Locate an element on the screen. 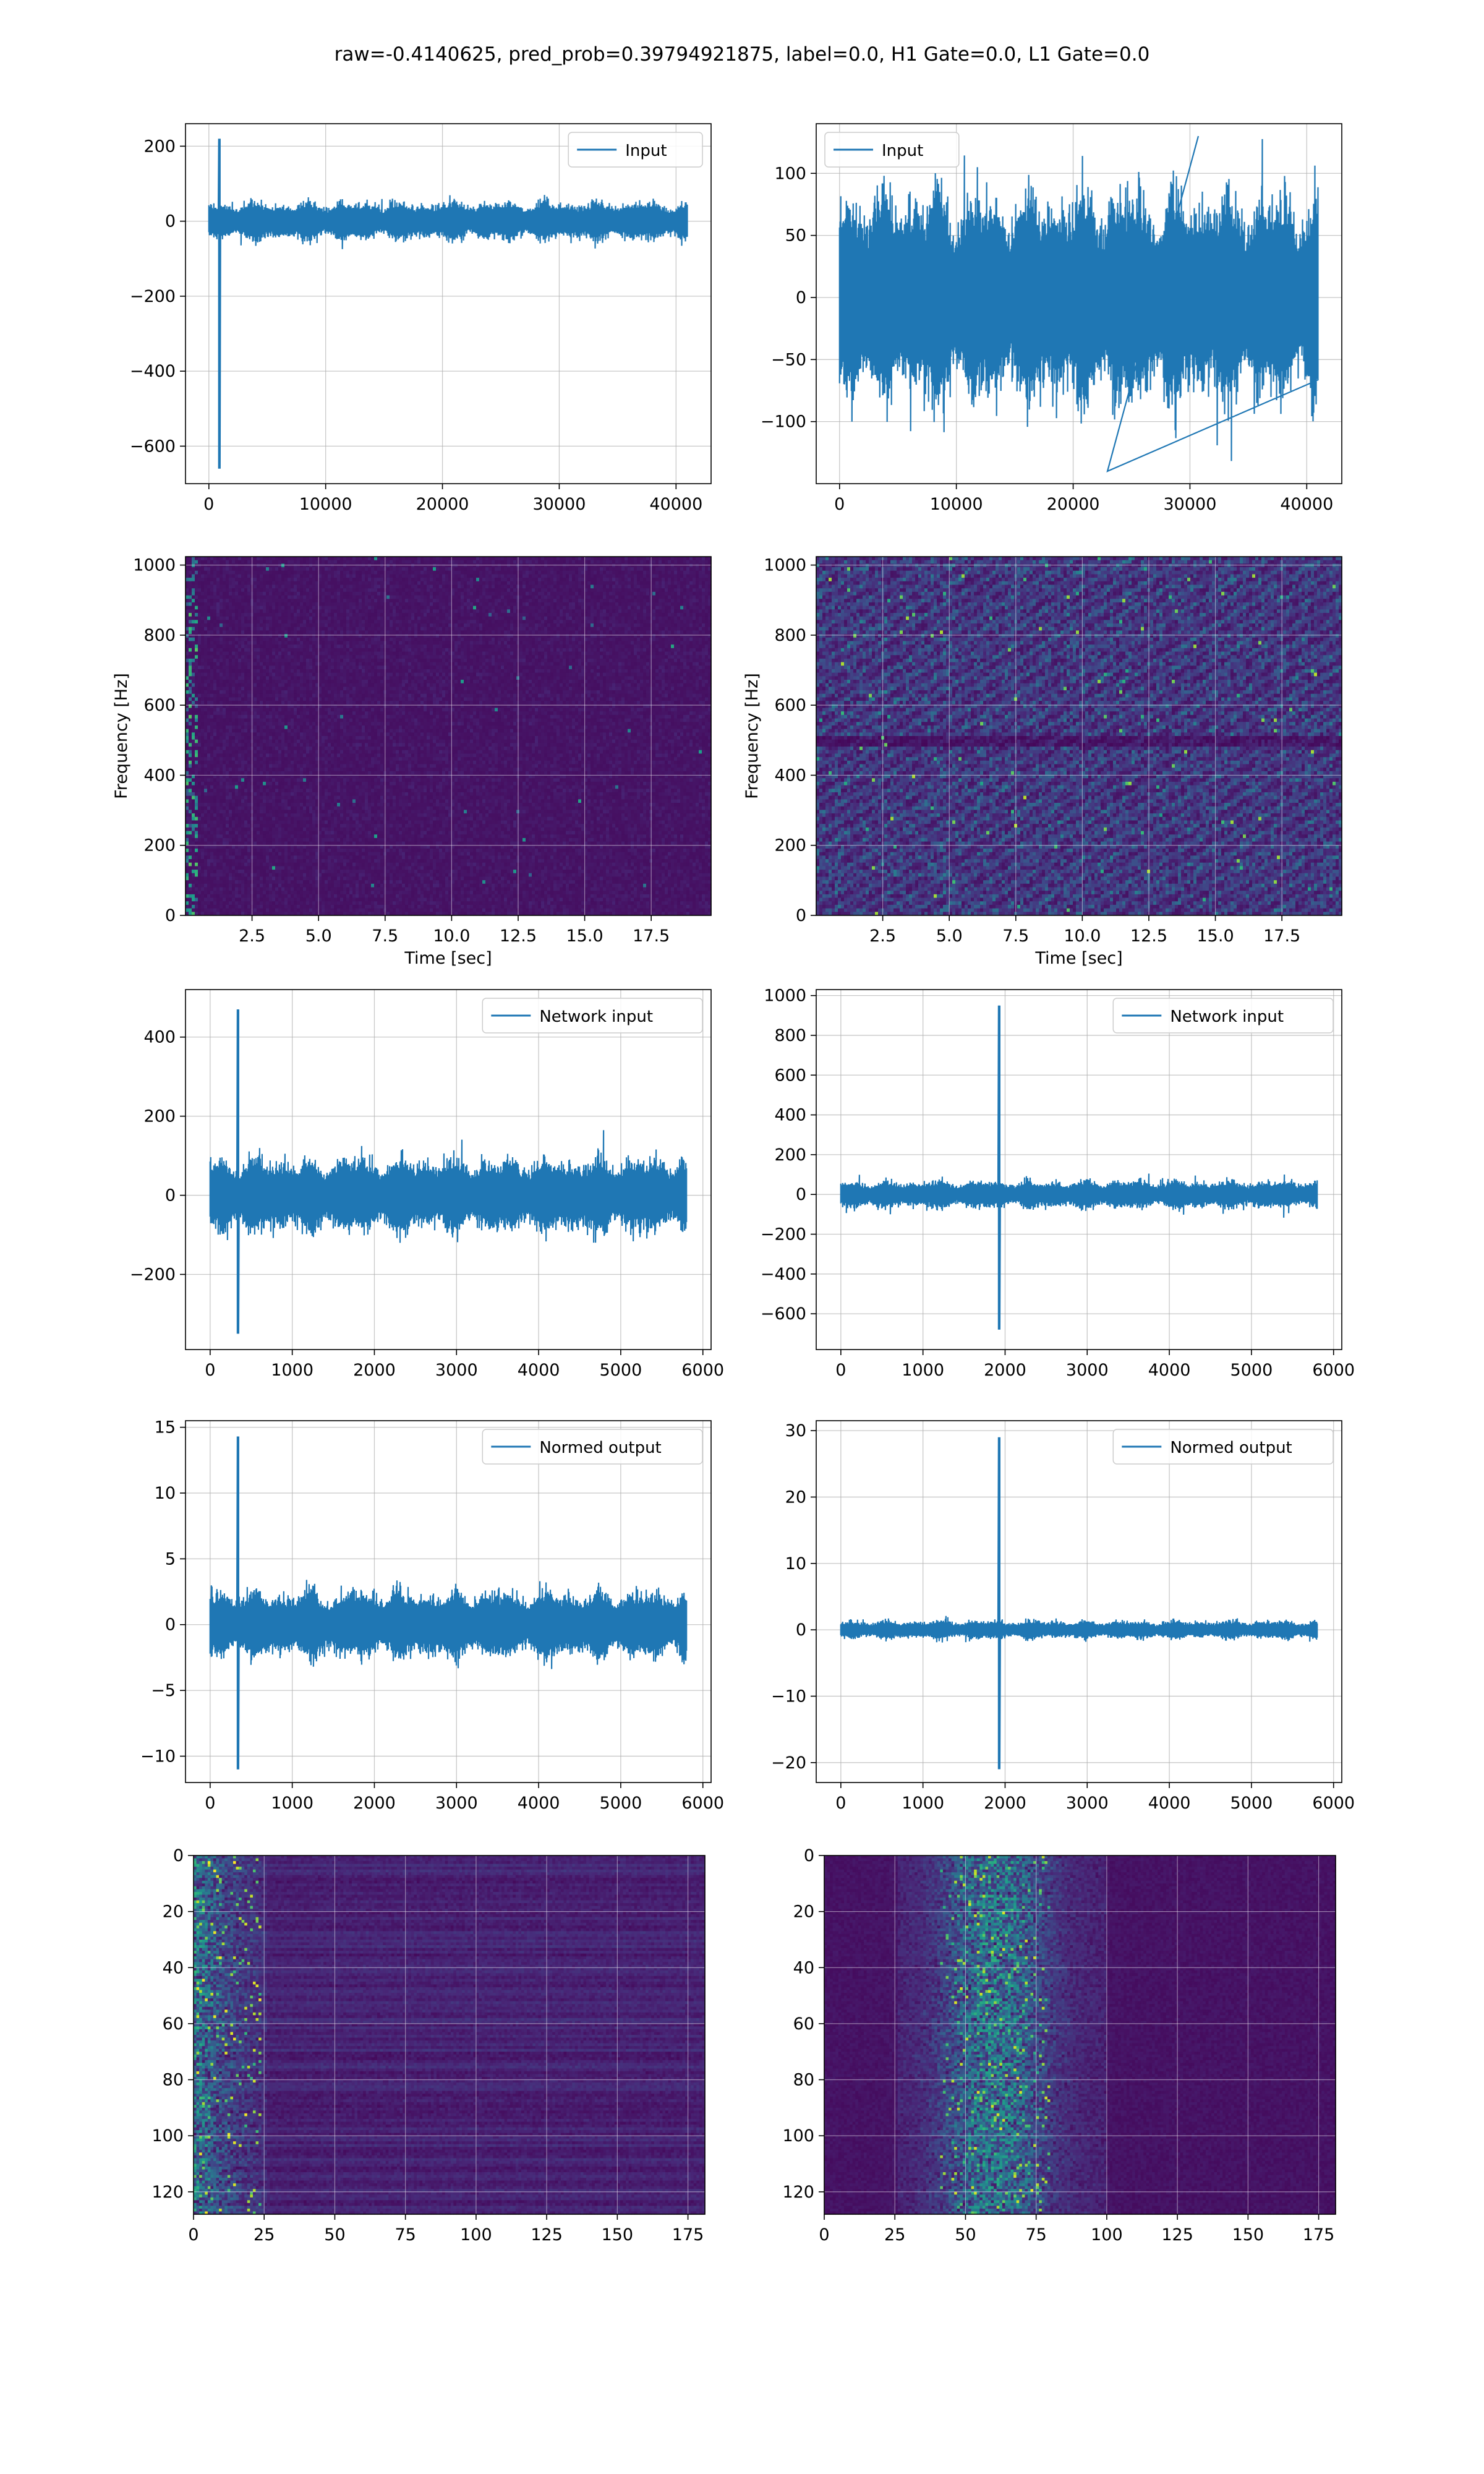 Image resolution: width=1484 pixels, height=2474 pixels. x-tick-label: 150 is located at coordinates (618, 2235).